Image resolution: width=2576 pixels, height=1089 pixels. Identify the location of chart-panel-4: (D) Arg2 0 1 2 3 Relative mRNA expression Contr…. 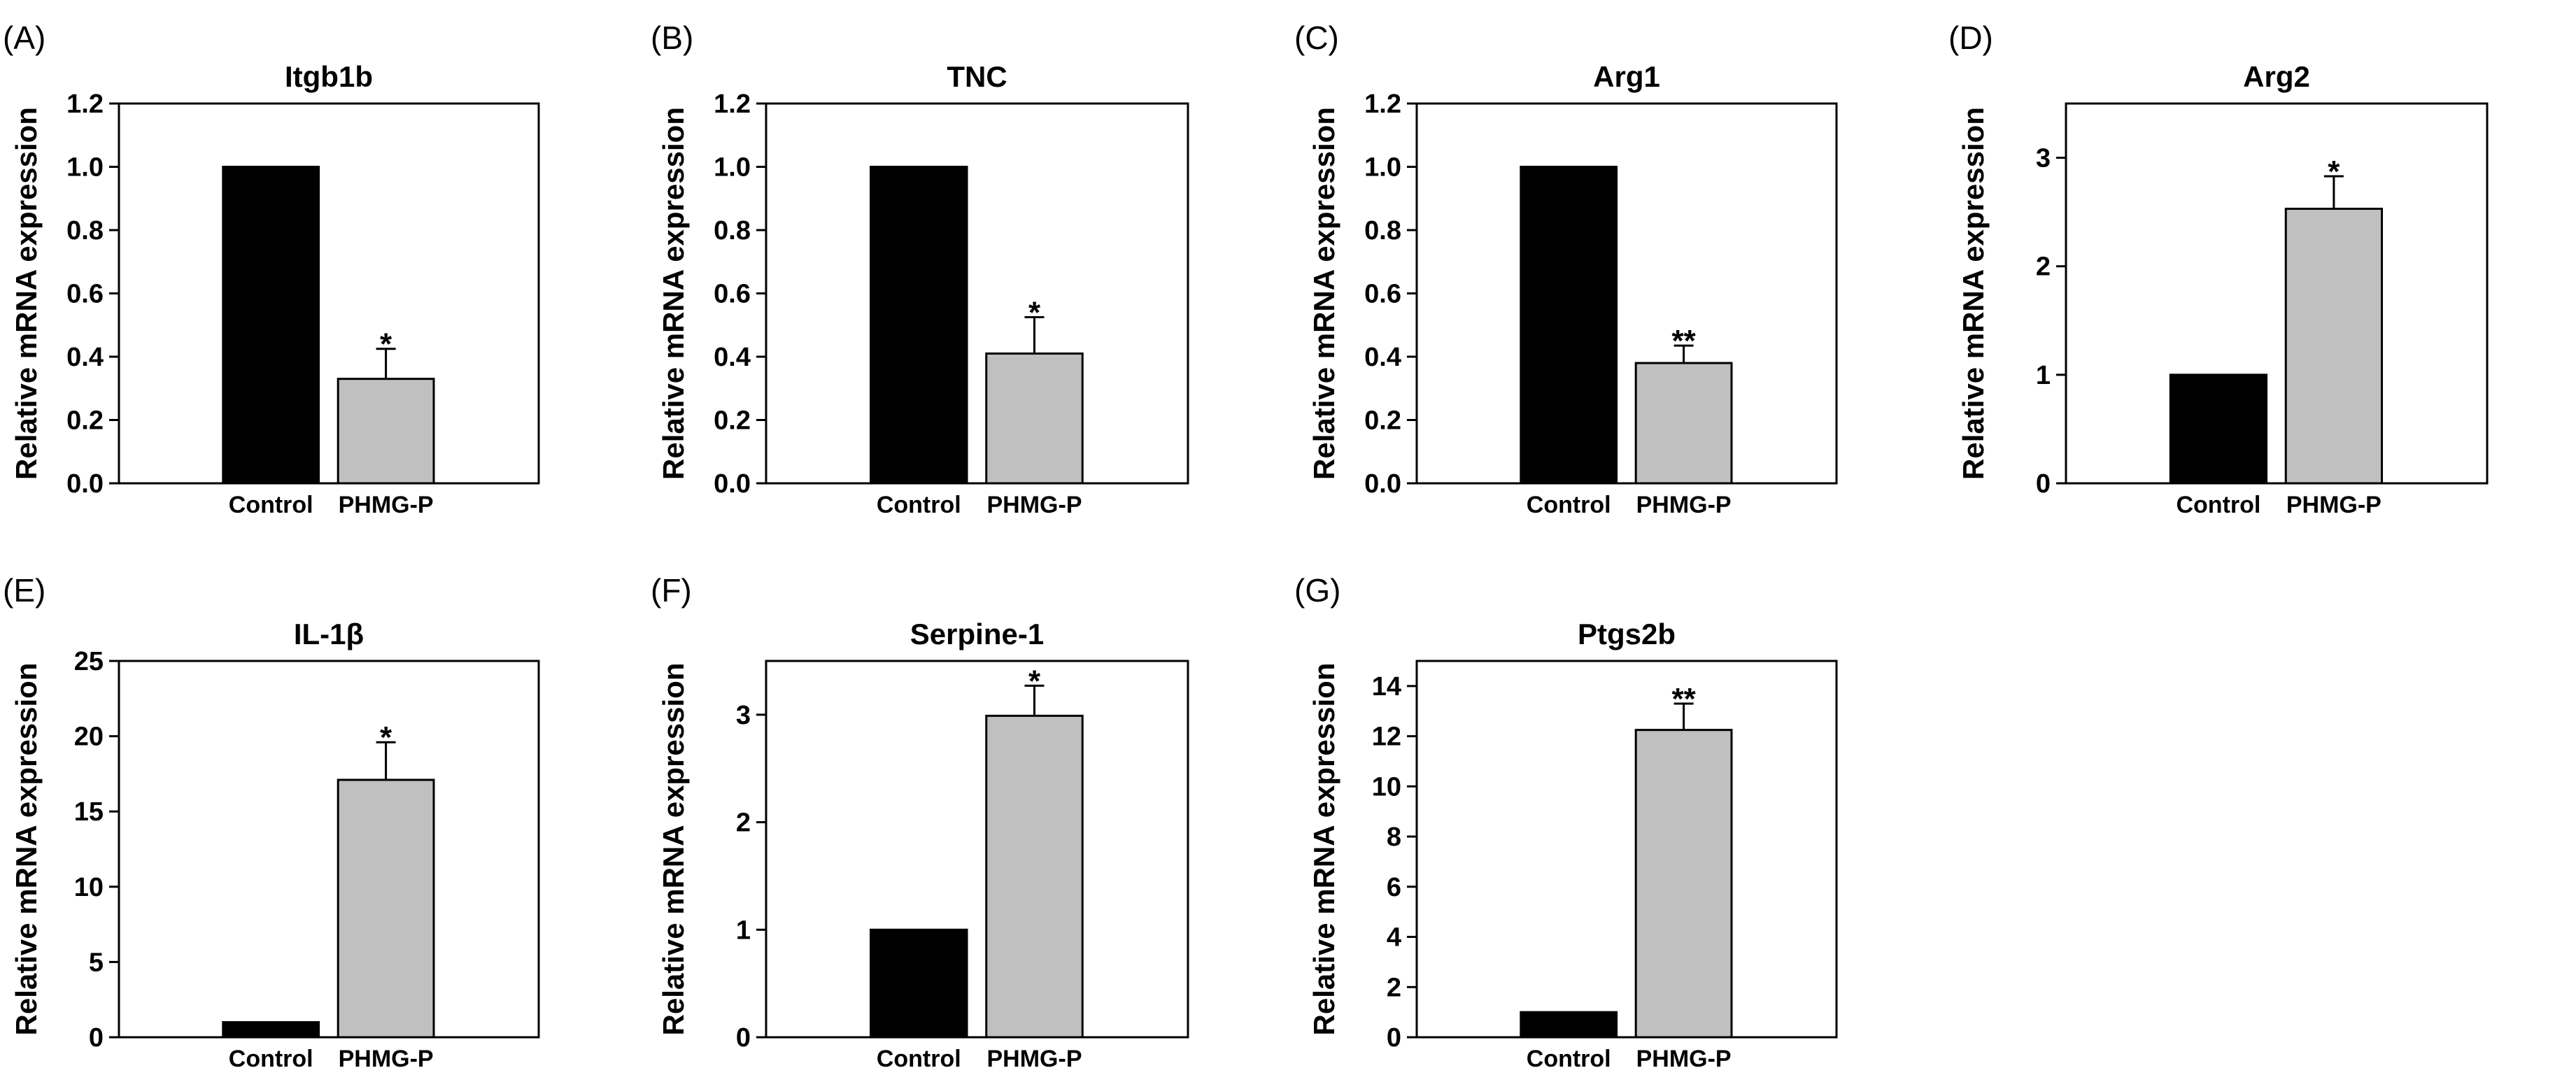
(2218, 269).